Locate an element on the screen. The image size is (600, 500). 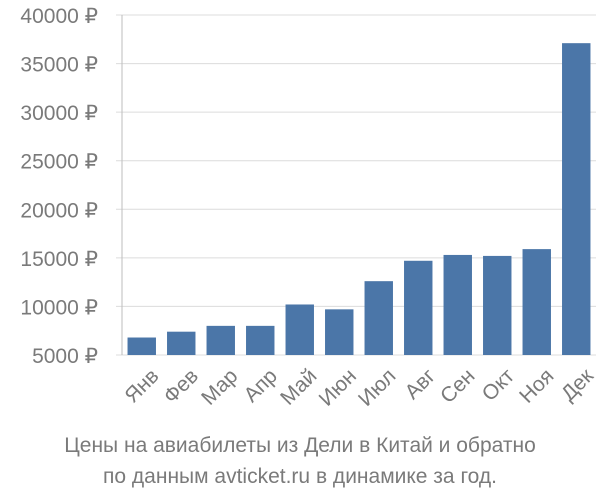
x-tick-label: Окт is located at coordinates (499, 385).